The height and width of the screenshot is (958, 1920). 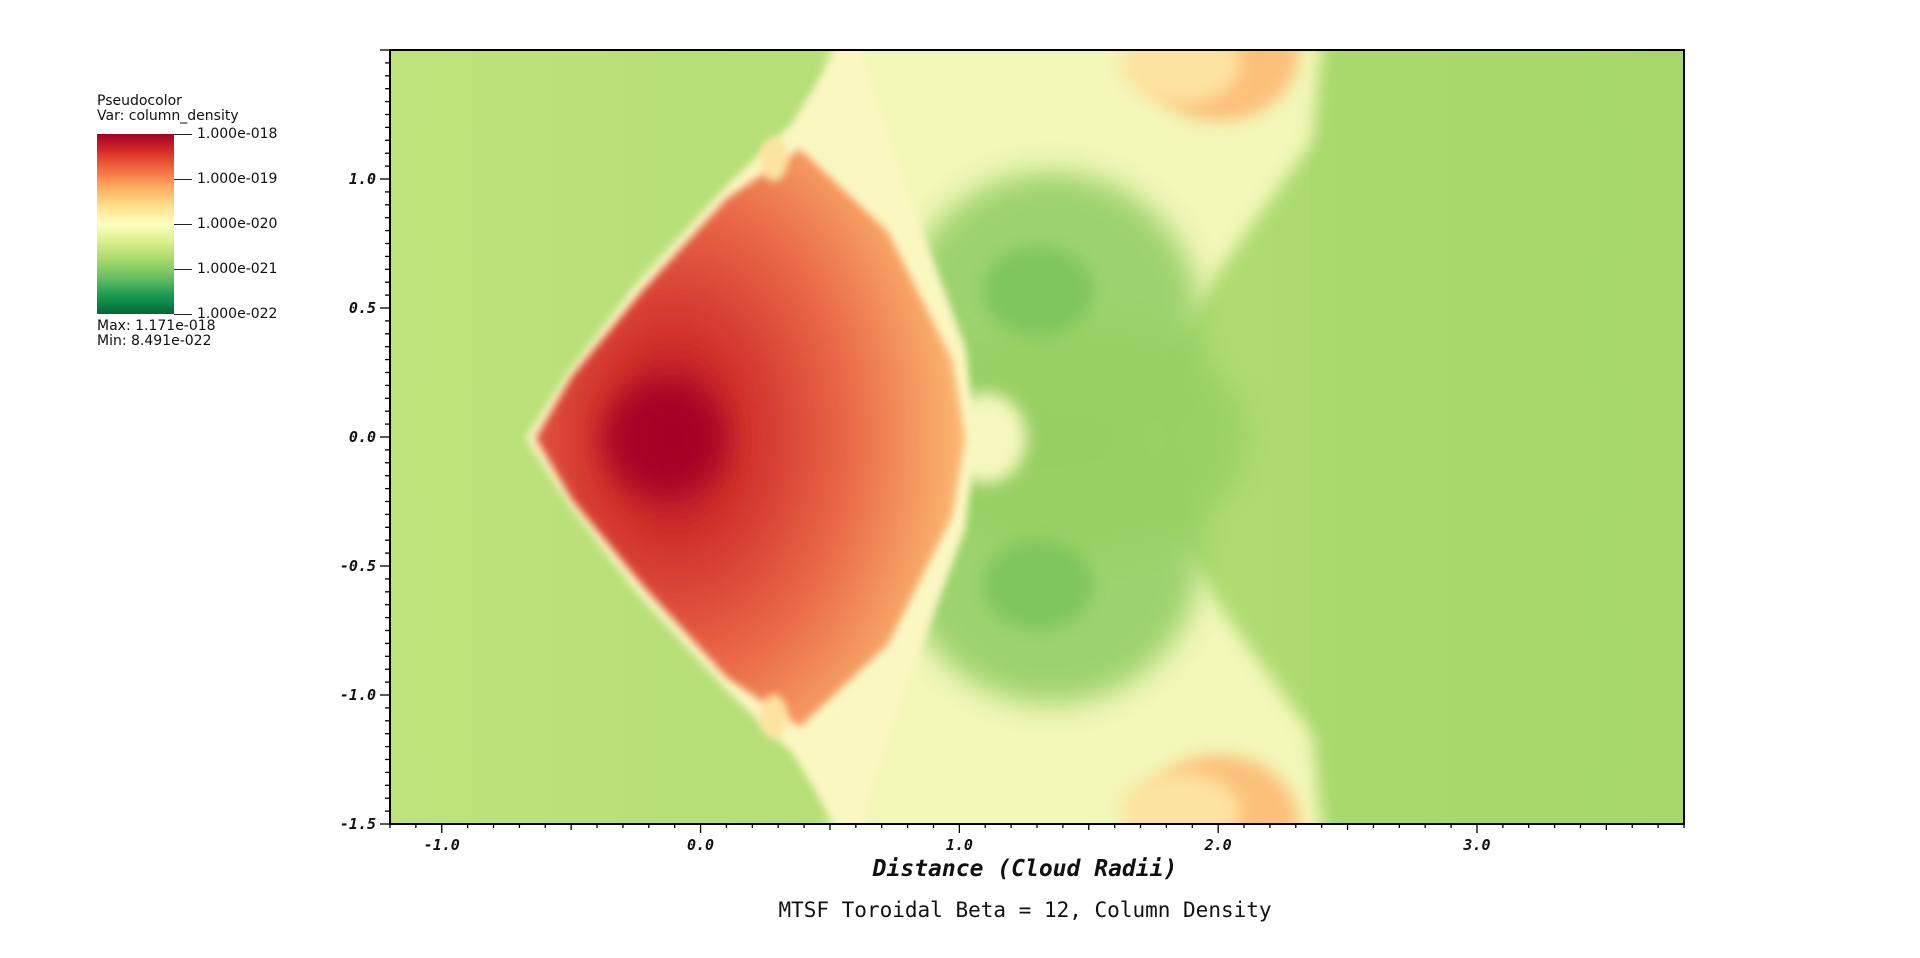 I want to click on x-tick-label: 0.0, so click(x=700, y=845).